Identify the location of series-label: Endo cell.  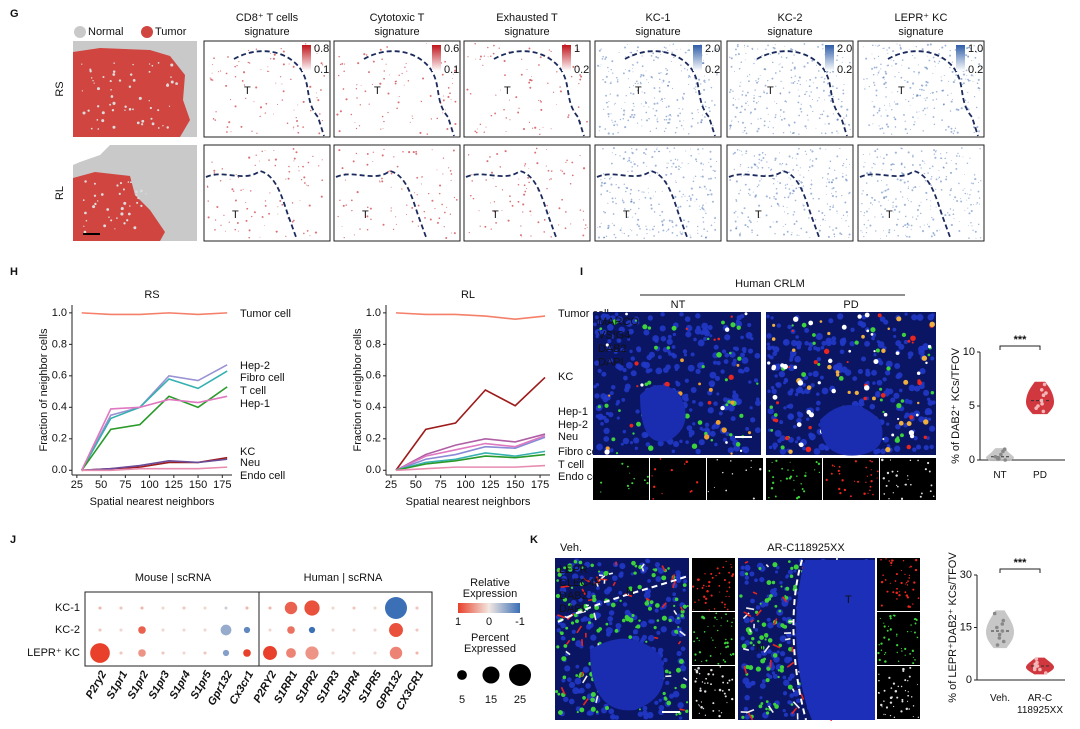
(580, 477).